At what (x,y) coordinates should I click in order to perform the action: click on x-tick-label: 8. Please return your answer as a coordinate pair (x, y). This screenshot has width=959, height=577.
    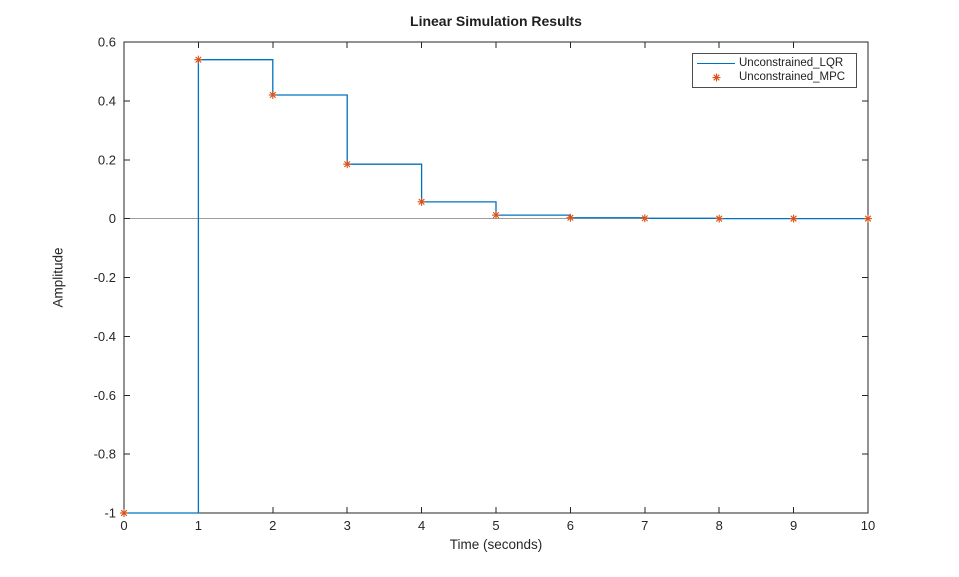
    Looking at the image, I should click on (719, 525).